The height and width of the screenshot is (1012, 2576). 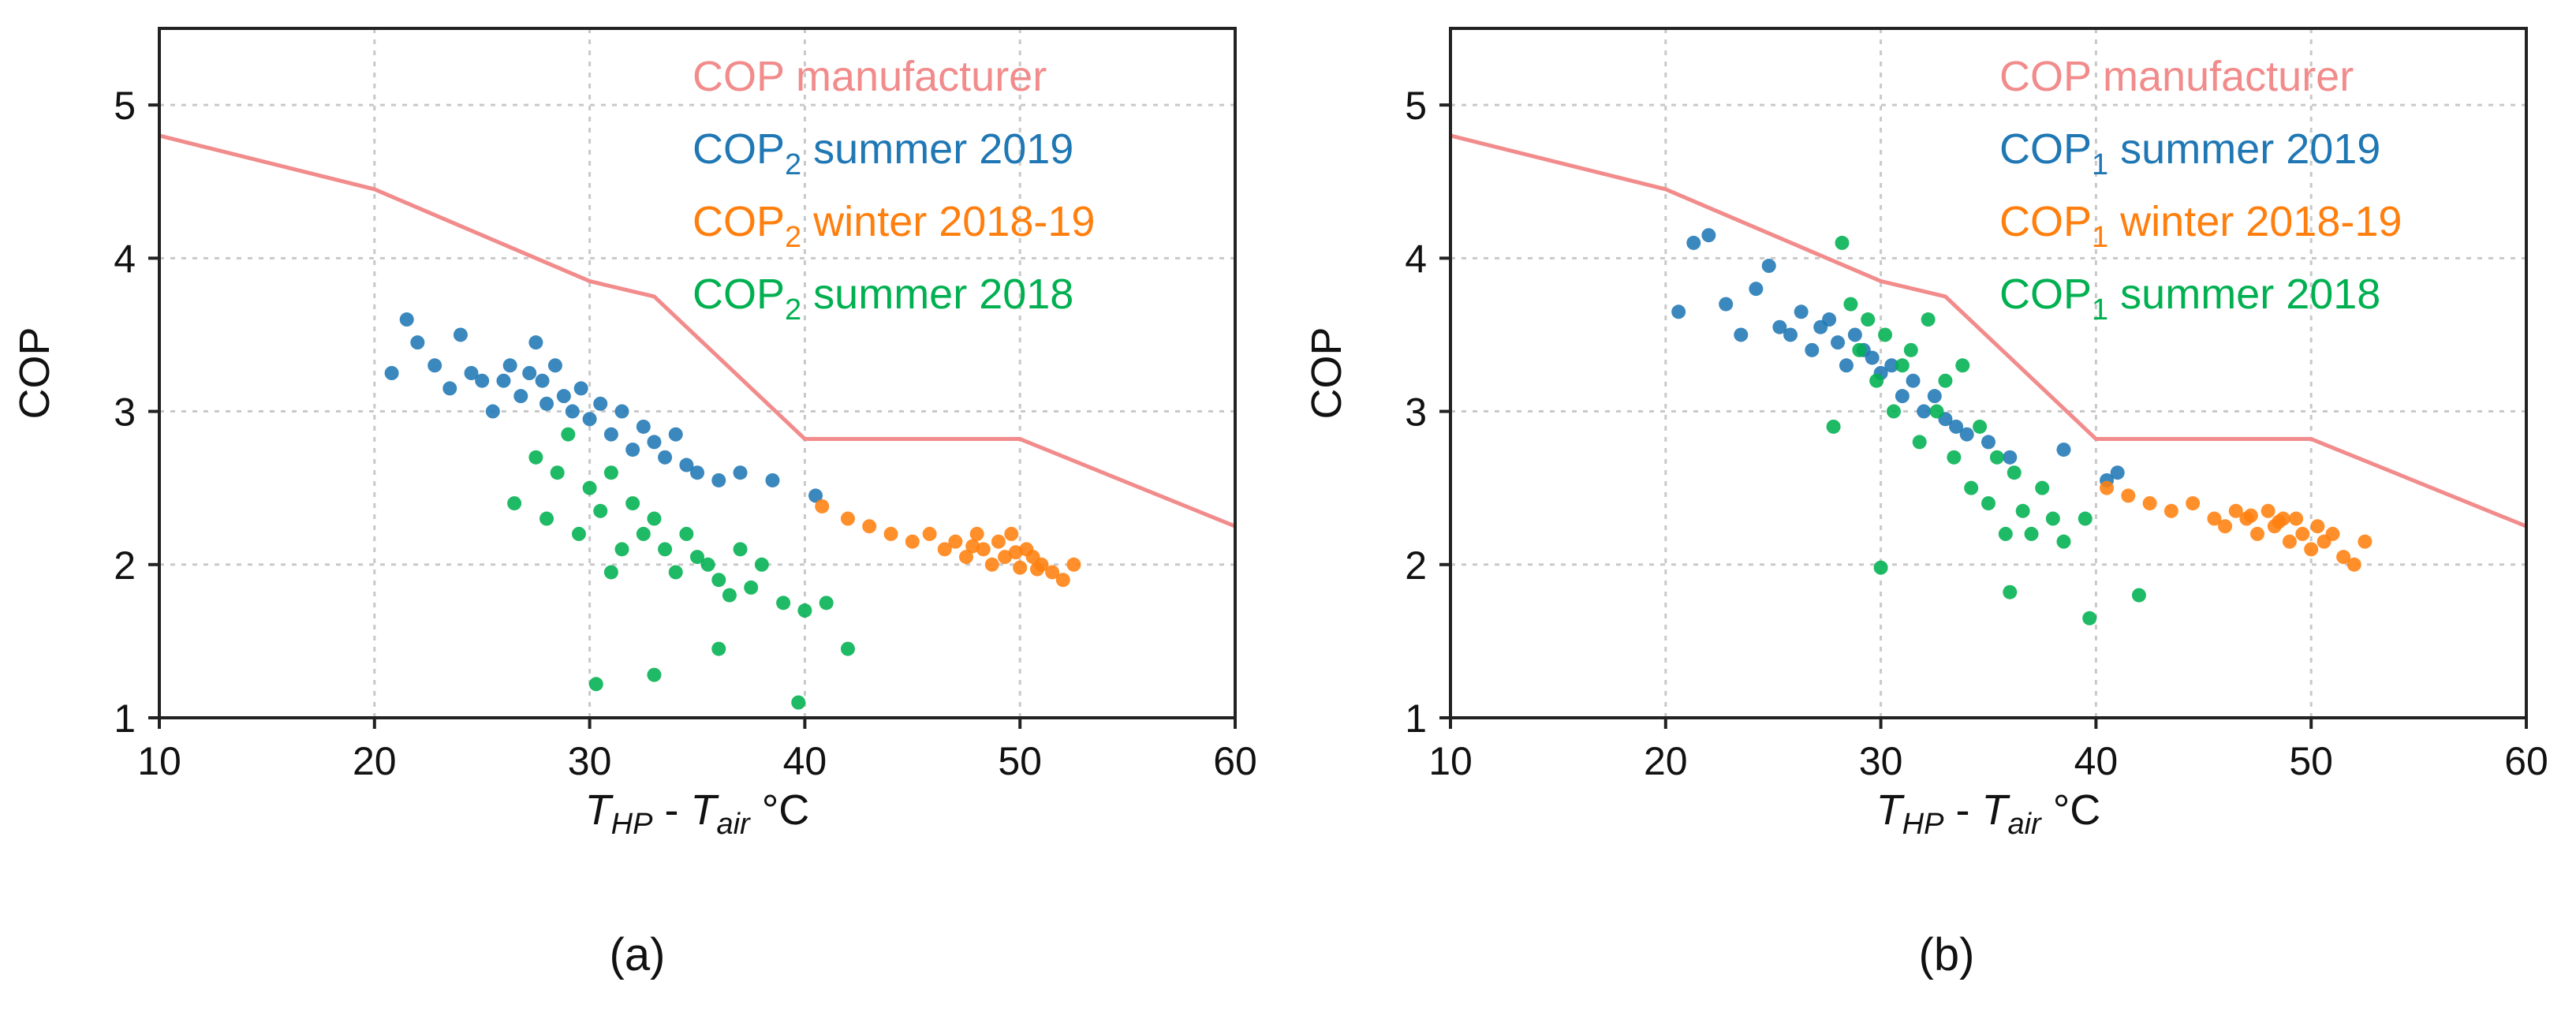 What do you see at coordinates (1947, 954) in the screenshot?
I see `panel-caption: (b)` at bounding box center [1947, 954].